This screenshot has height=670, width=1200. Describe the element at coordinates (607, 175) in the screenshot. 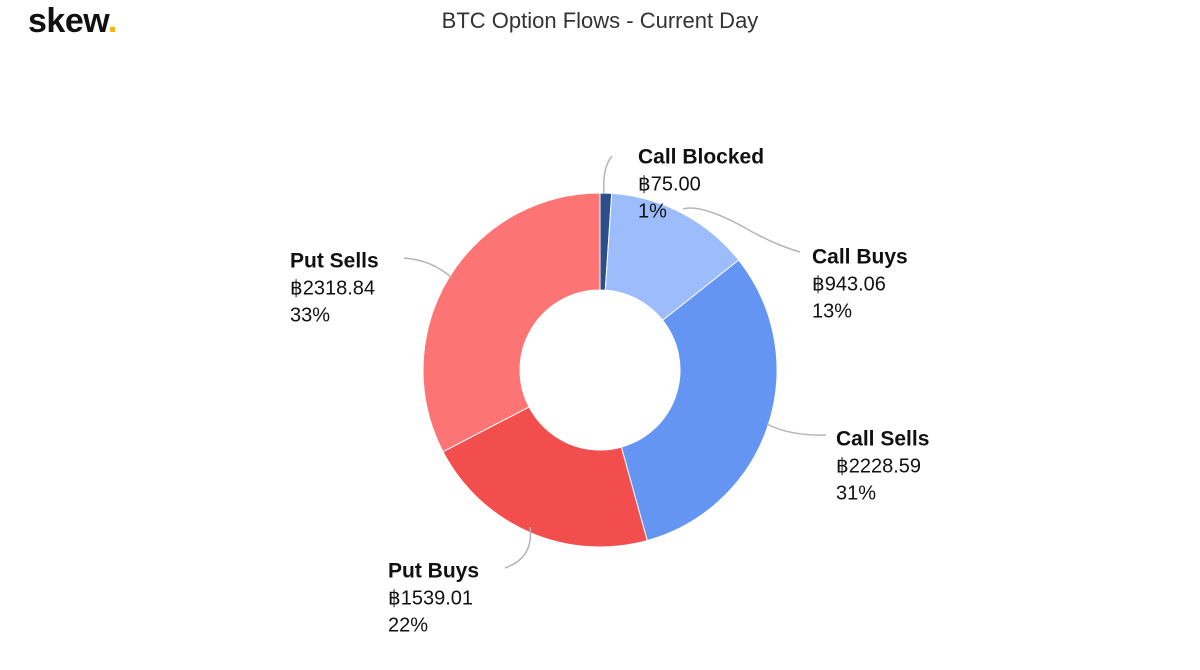

I see `connector-call-blocked` at that location.